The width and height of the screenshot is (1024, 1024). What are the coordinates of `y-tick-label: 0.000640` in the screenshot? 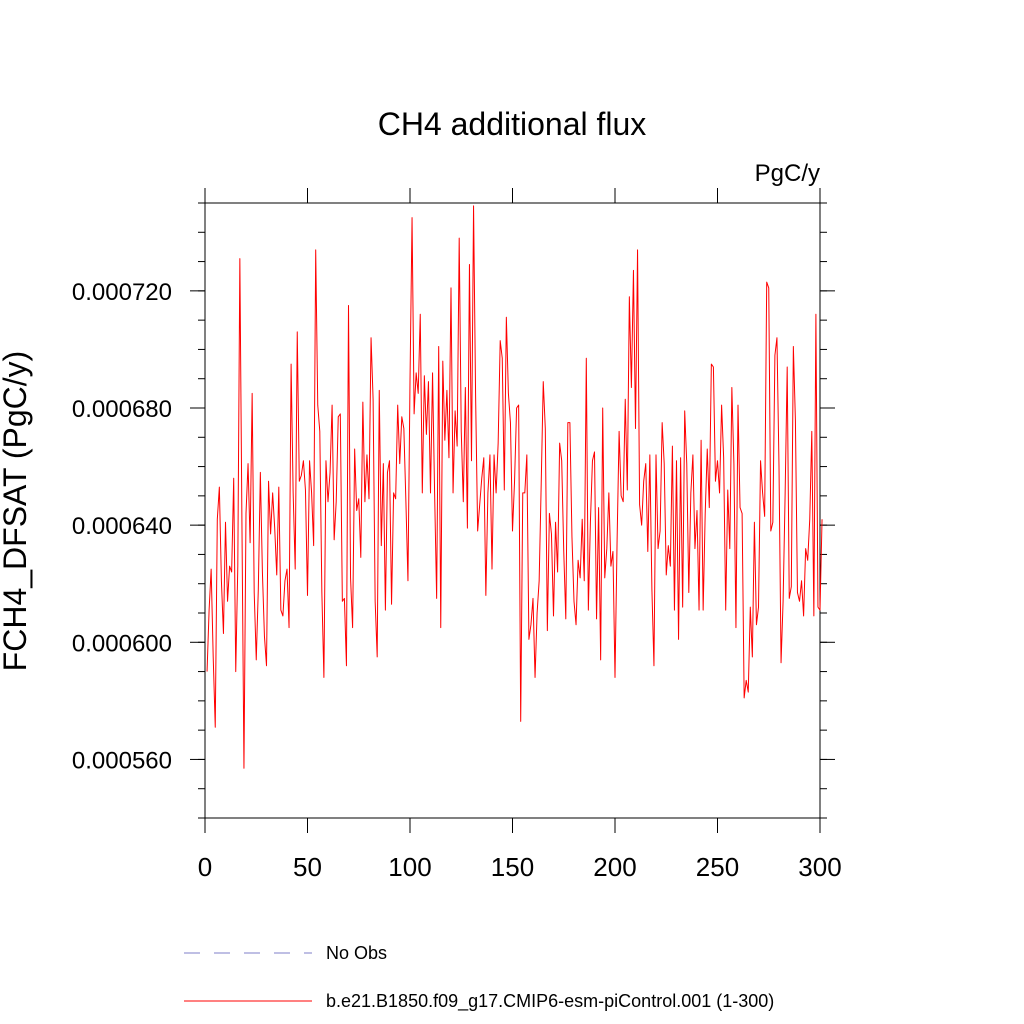 It's located at (122, 526).